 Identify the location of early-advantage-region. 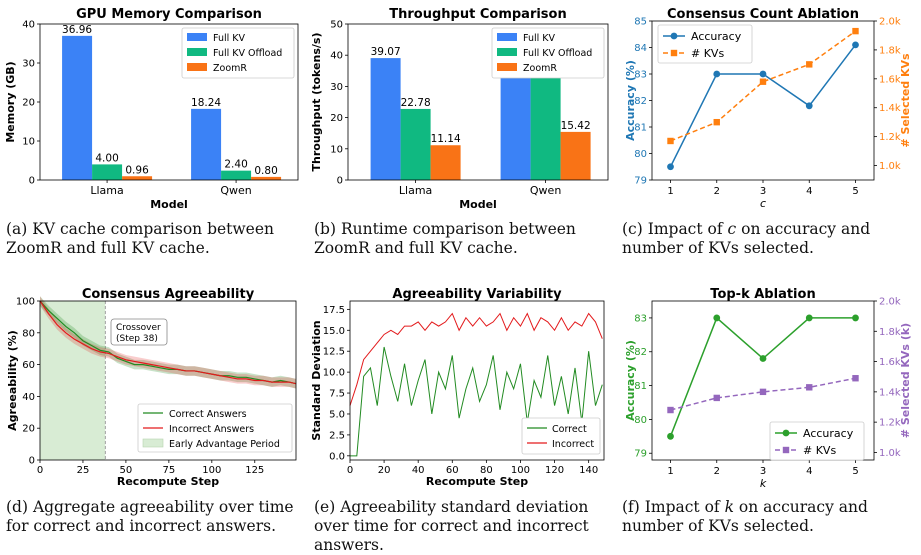
(73, 380).